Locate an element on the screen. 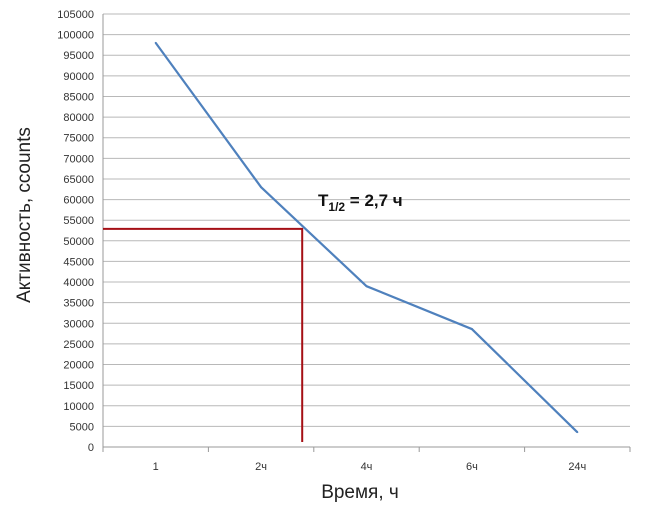 This screenshot has width=646, height=509. x-tick-label: 24ч is located at coordinates (577, 467).